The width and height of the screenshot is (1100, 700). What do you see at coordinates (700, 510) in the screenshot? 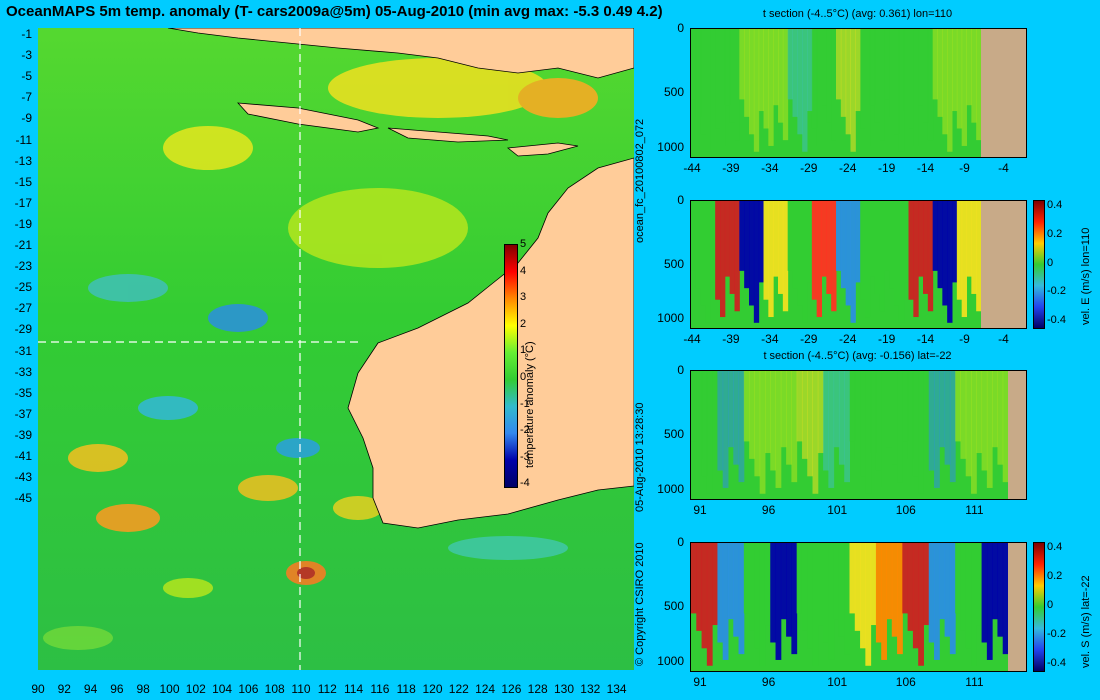
I see `t-section-lat-22-x-tick: 91` at bounding box center [700, 510].